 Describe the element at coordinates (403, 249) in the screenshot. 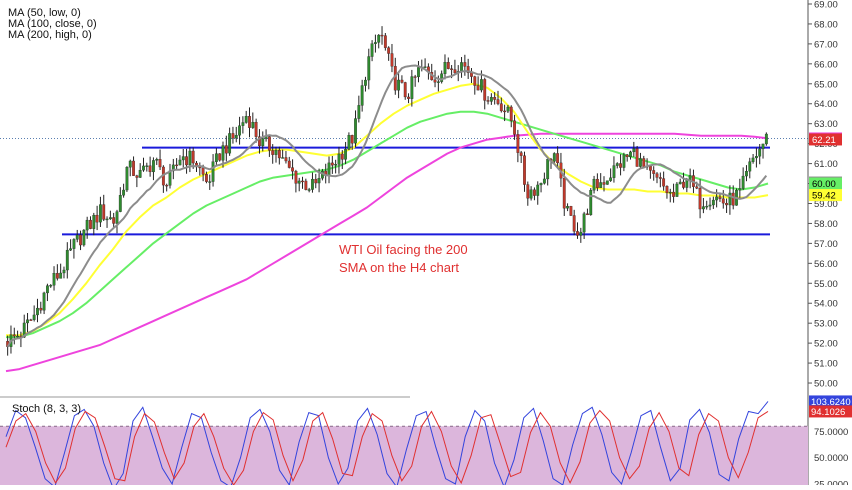

I see `annotation-line-1: WTI Oil facing the 200` at that location.